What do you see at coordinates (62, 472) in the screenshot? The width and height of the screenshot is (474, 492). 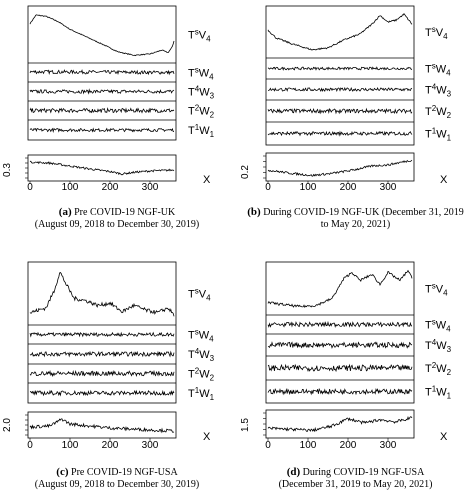 I see `caption-letter: (c)` at bounding box center [62, 472].